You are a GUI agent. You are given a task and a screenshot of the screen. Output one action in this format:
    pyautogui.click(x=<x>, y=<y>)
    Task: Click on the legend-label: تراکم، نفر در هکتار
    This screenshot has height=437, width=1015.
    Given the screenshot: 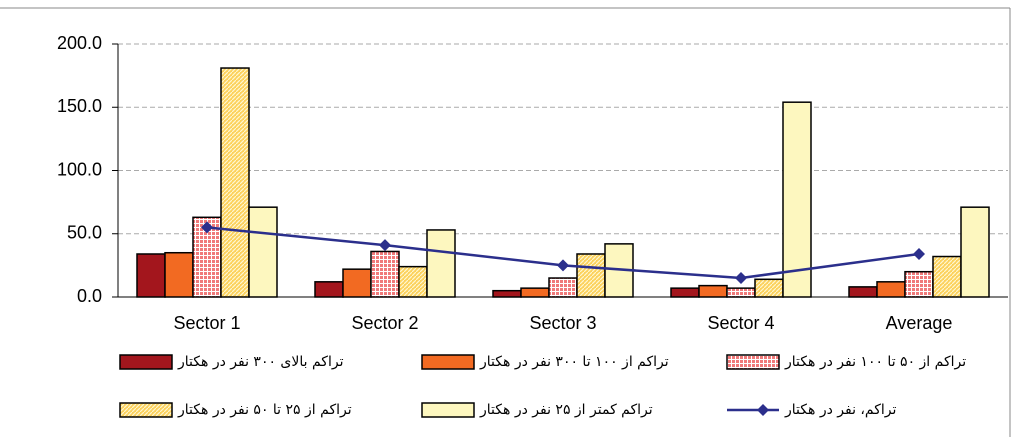 What is the action you would take?
    pyautogui.click(x=840, y=410)
    